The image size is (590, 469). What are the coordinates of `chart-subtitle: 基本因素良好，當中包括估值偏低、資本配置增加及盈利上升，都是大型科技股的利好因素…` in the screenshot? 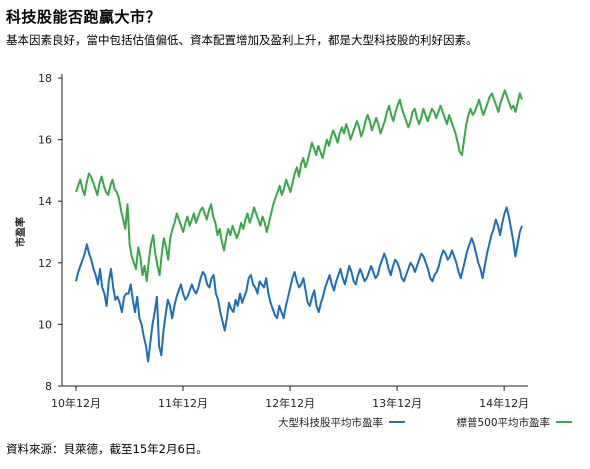 It's located at (242, 40).